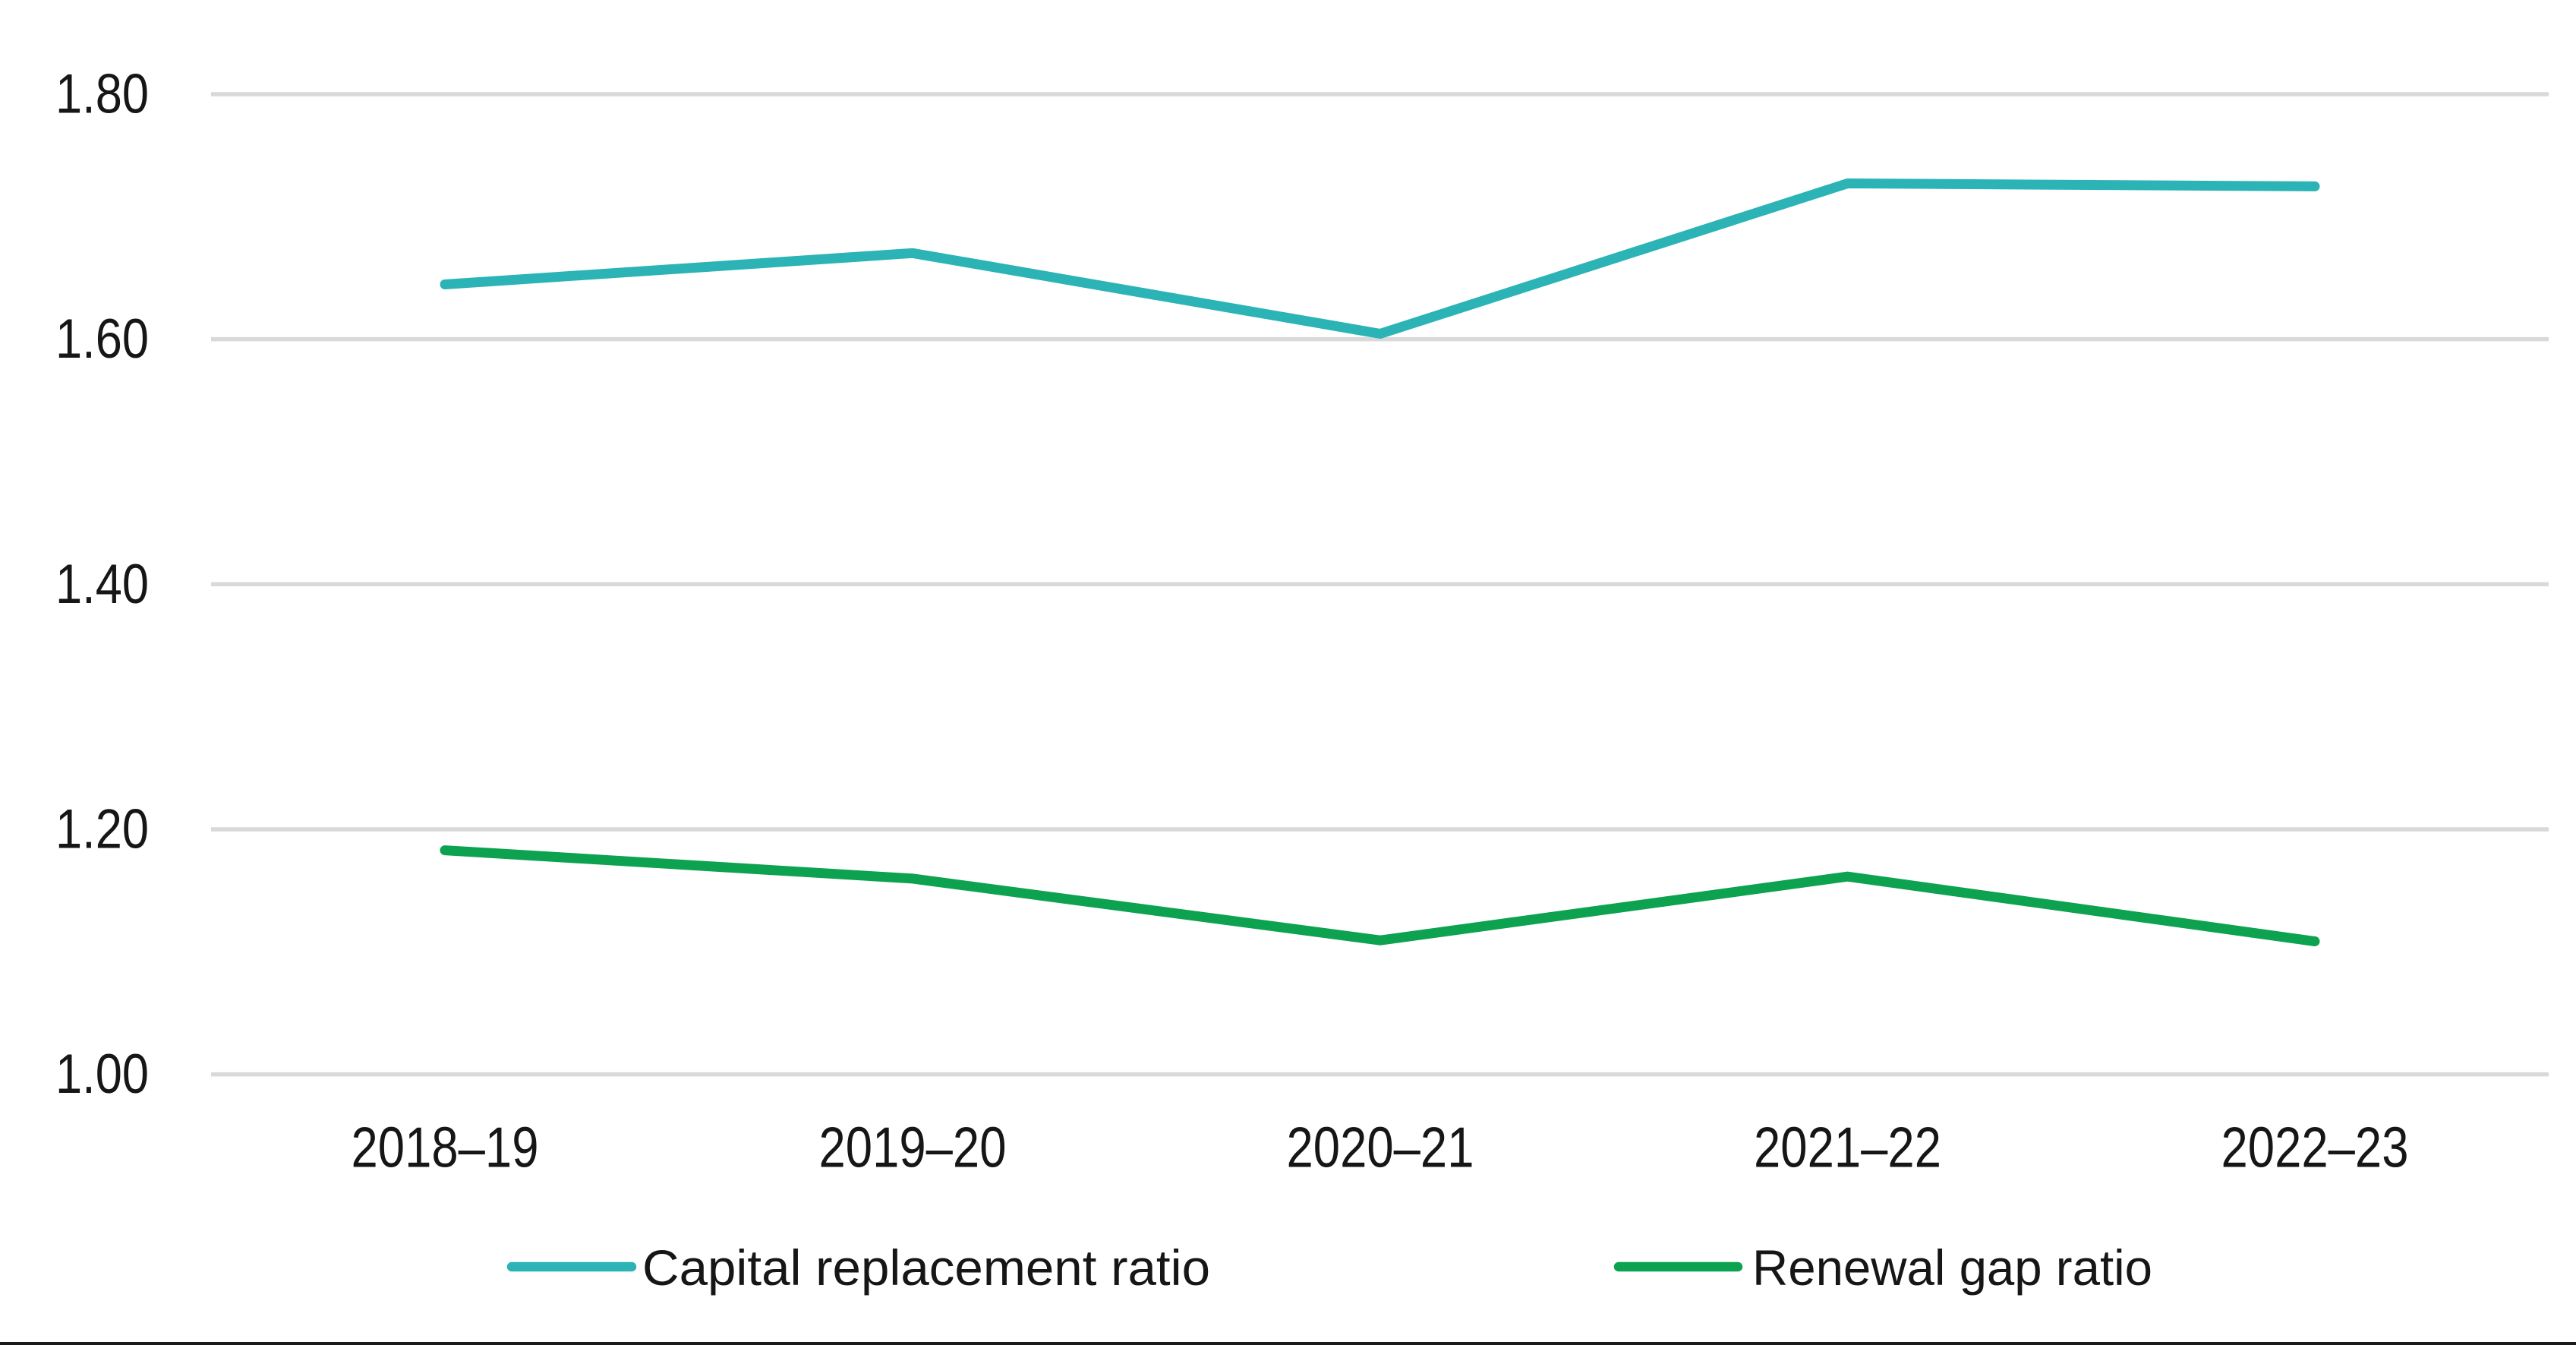 The width and height of the screenshot is (2576, 1345). I want to click on svg-text: Capital replacement ratio, so click(926, 1268).